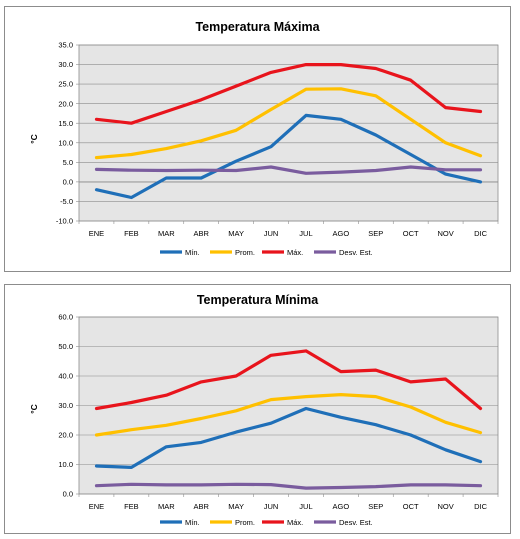 Image resolution: width=520 pixels, height=539 pixels. What do you see at coordinates (65, 45) in the screenshot?
I see `y-tick-label: 35.0` at bounding box center [65, 45].